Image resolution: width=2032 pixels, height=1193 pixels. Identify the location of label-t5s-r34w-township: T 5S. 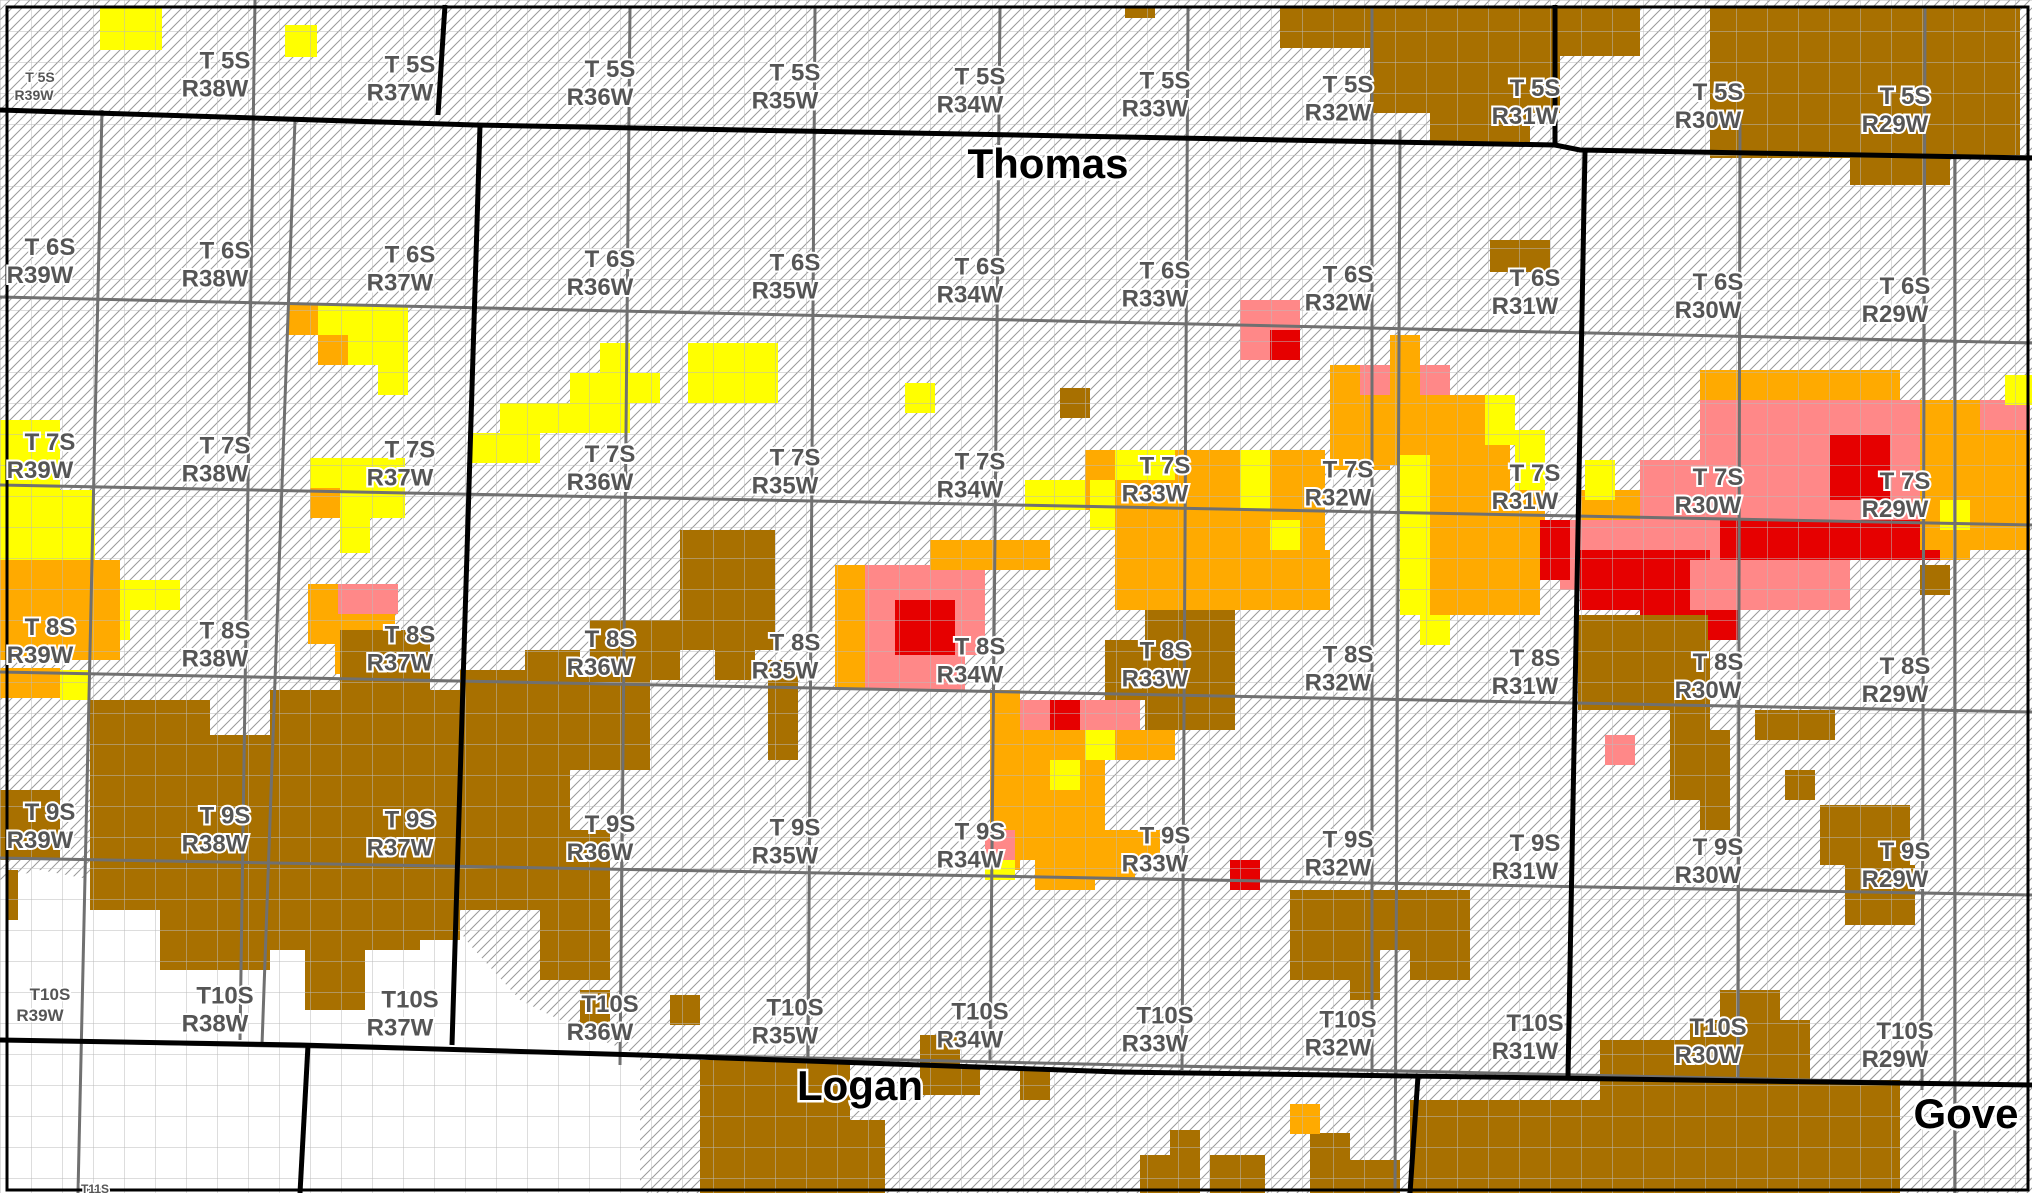
(980, 77).